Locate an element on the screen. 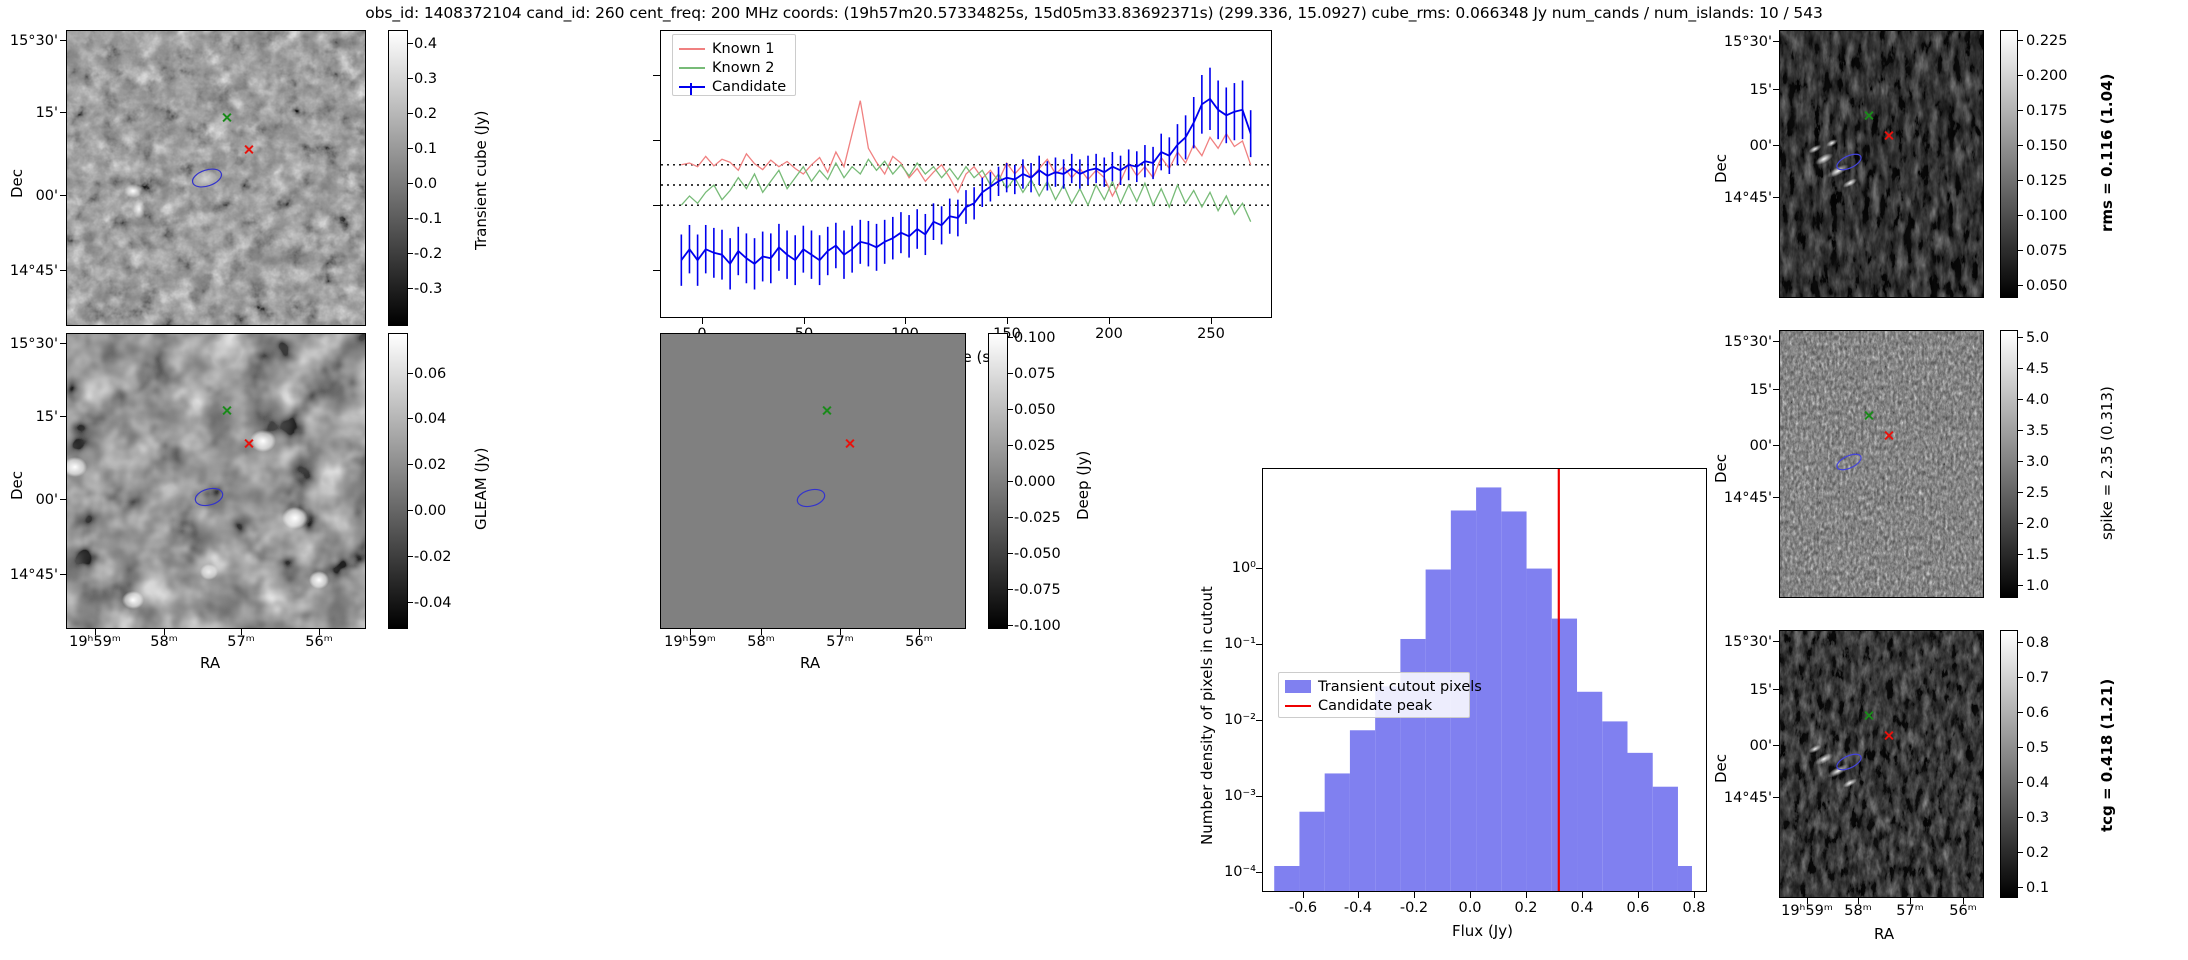  gleam-xlabel: RA is located at coordinates (210, 663).